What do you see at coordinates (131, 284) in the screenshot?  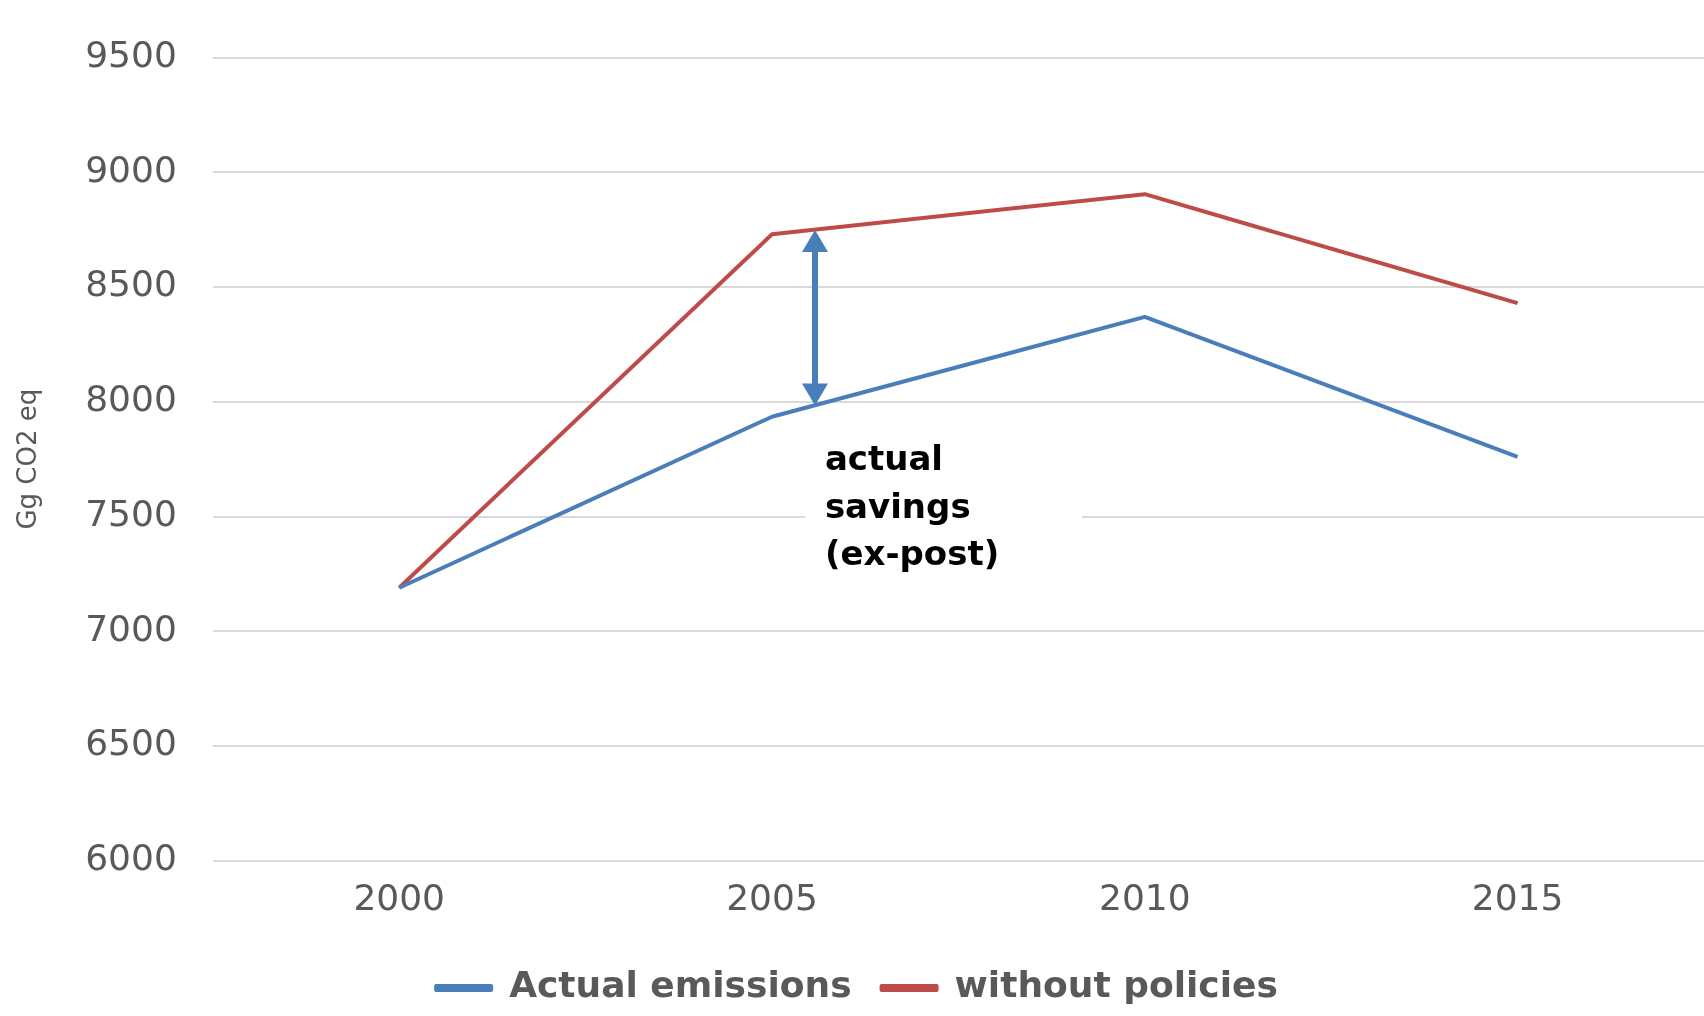 I see `y-tick-label: 8500` at bounding box center [131, 284].